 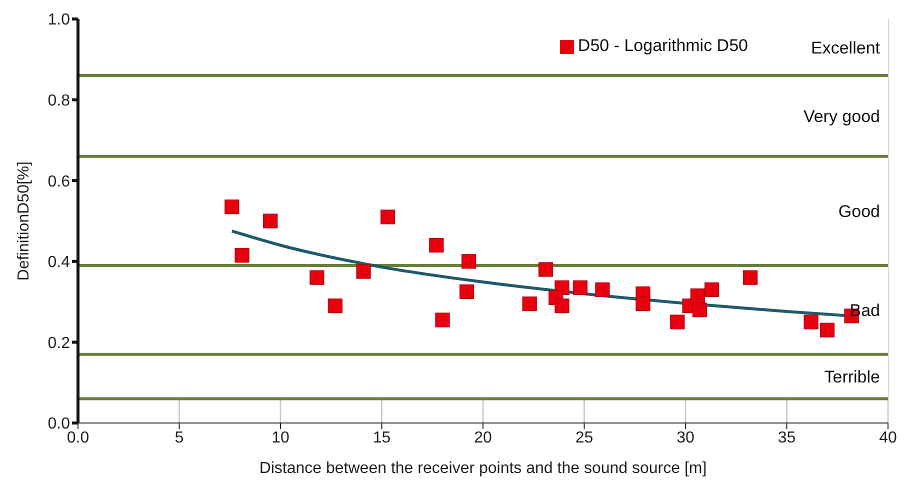 I want to click on x-tick-label: 30, so click(x=685, y=437).